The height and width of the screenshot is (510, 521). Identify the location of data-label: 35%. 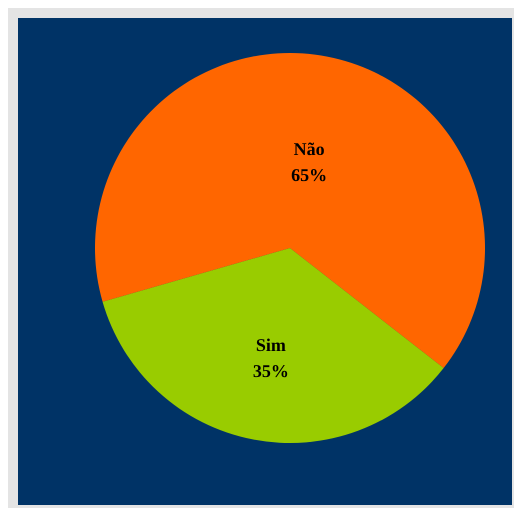
(270, 371).